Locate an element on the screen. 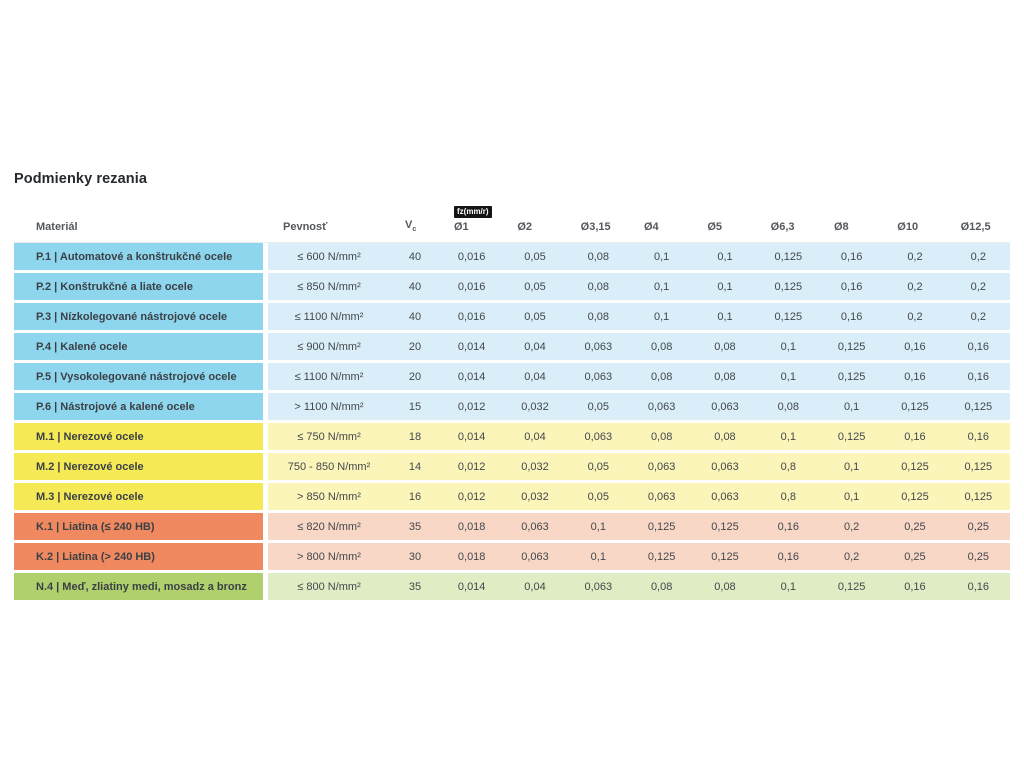 This screenshot has width=1024, height=768. strength-cell: ≤ 900 N/mm² is located at coordinates (329, 348).